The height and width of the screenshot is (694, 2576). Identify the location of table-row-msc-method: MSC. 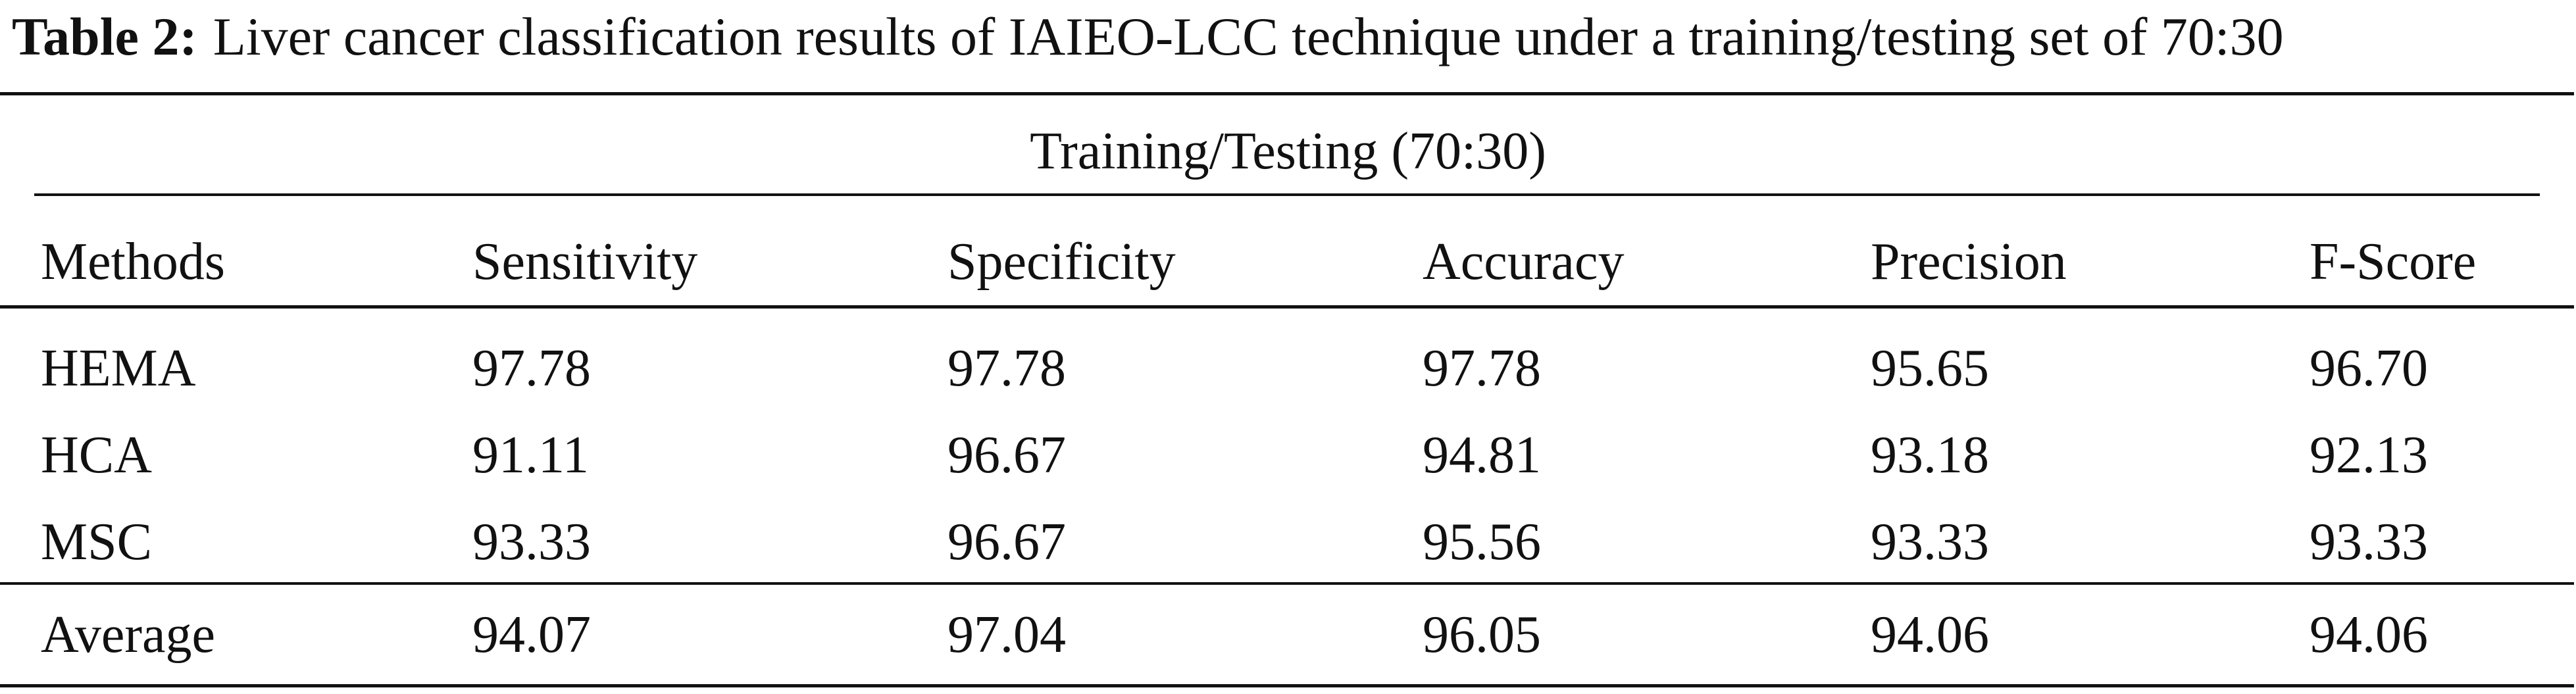
(97, 542).